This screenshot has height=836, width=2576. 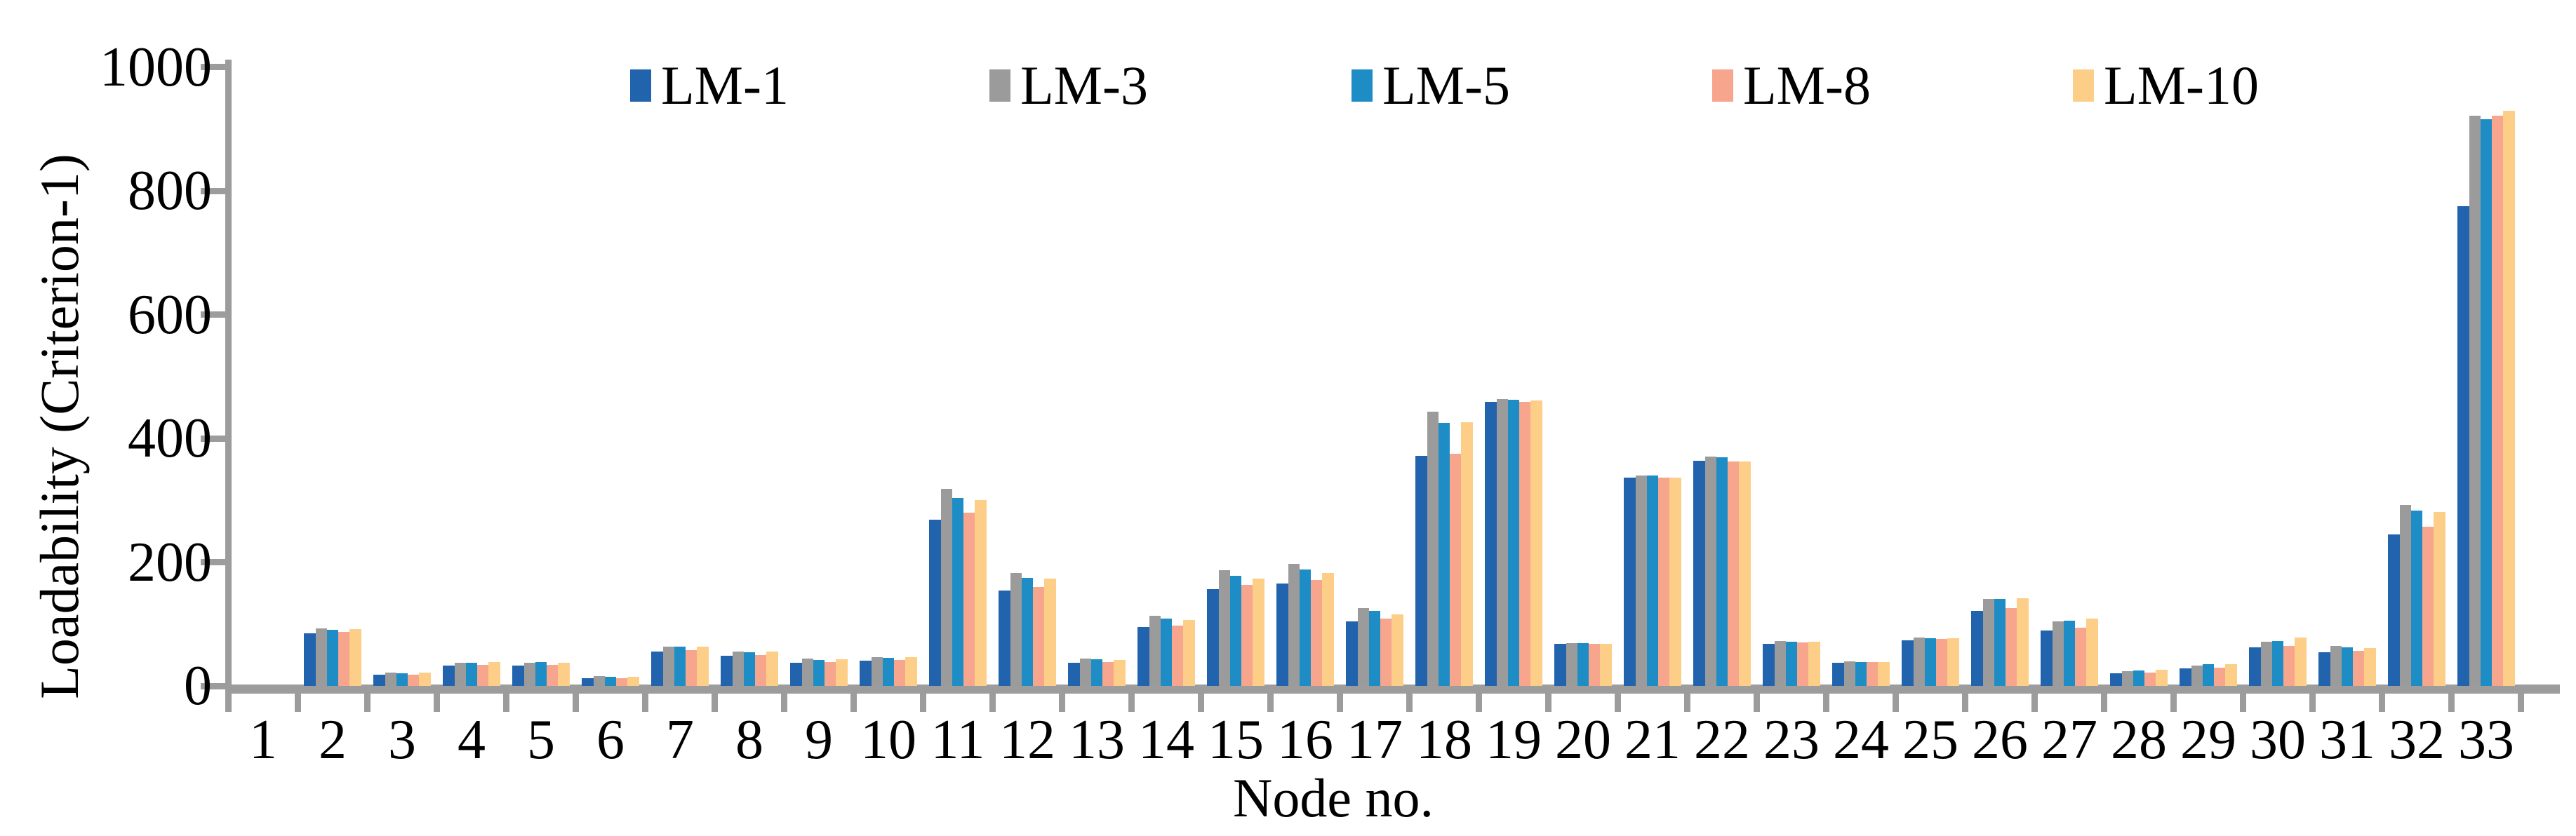 I want to click on legend-item-LM-5: LM-5, so click(x=1431, y=85).